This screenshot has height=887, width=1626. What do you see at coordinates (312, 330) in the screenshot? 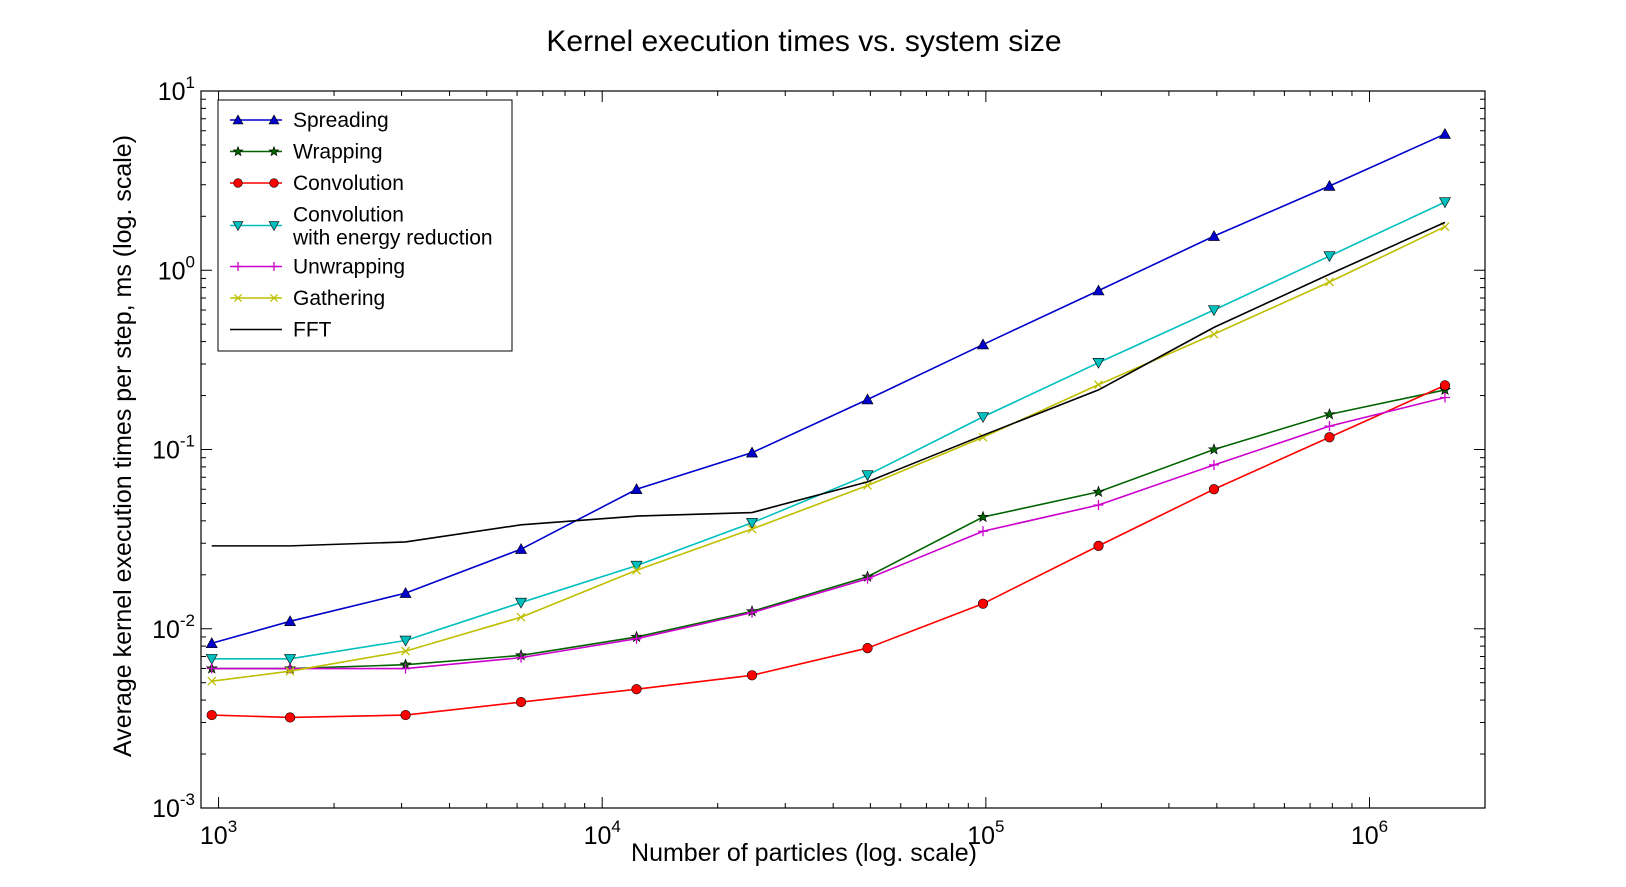
I see `legend-label: FFT` at bounding box center [312, 330].